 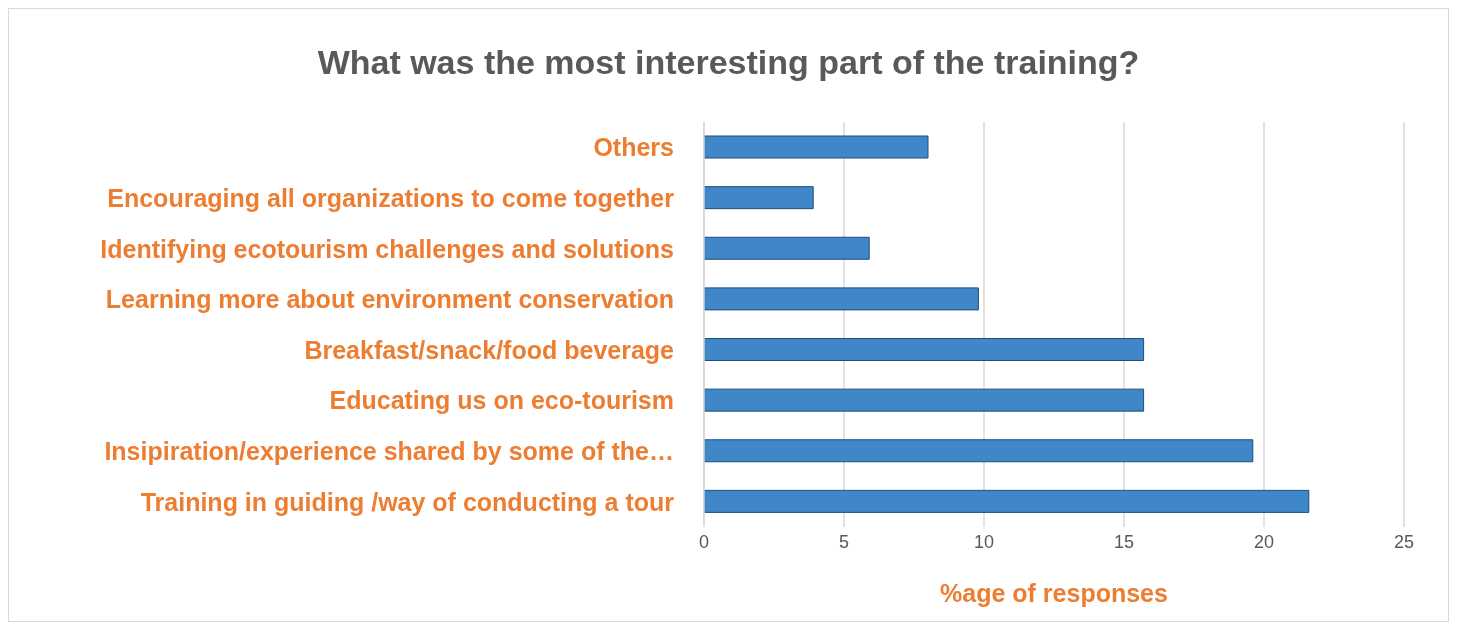 What do you see at coordinates (1054, 593) in the screenshot?
I see `x-axis-title: %age of responses` at bounding box center [1054, 593].